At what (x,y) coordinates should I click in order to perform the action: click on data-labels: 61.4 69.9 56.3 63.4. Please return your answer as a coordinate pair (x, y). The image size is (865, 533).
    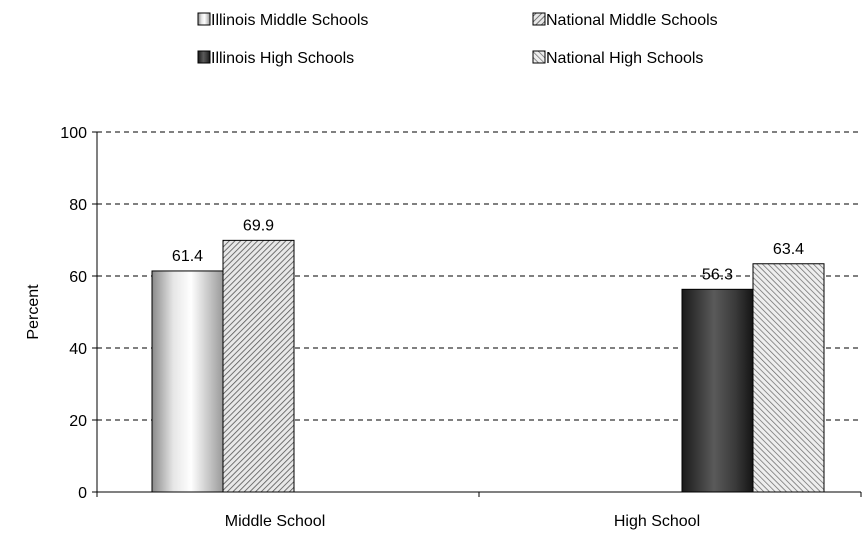
    Looking at the image, I should click on (488, 250).